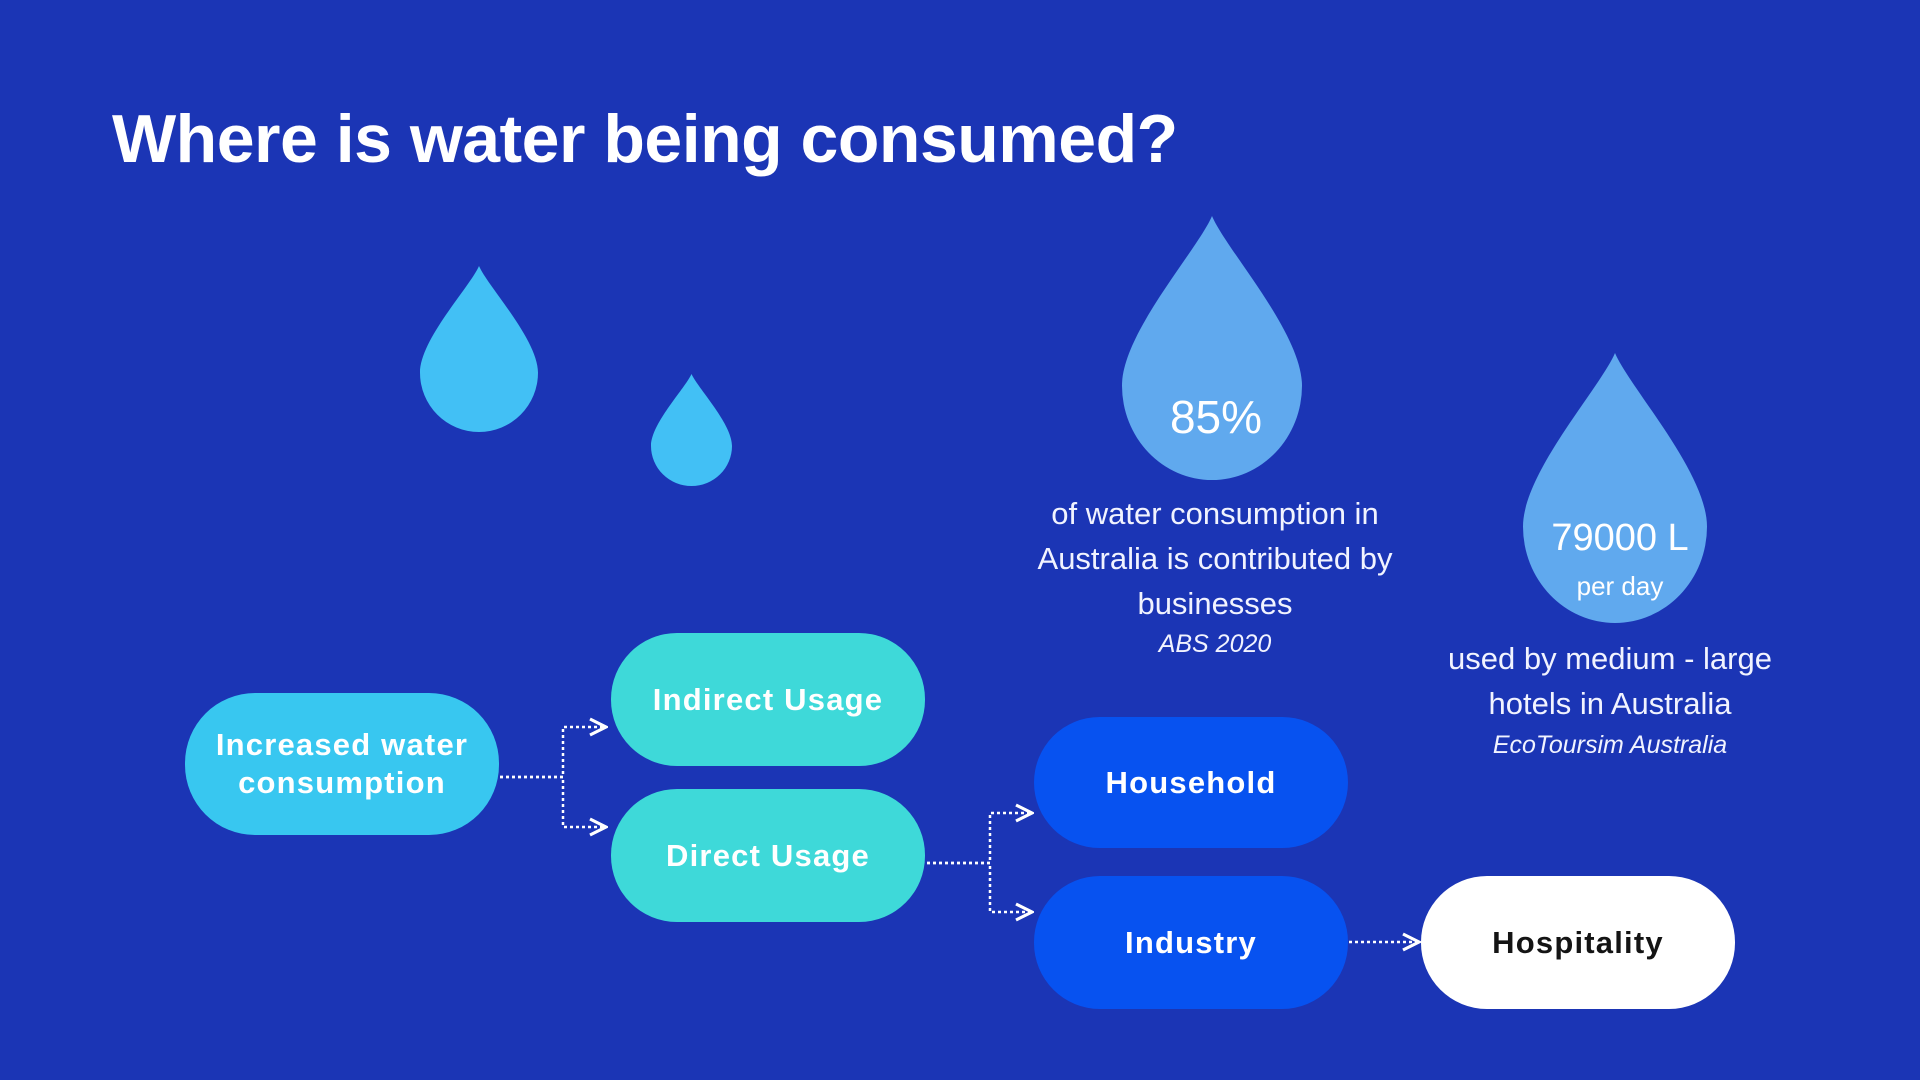 The width and height of the screenshot is (1920, 1080). Describe the element at coordinates (979, 886) in the screenshot. I see `connector-direct-to-industry` at that location.